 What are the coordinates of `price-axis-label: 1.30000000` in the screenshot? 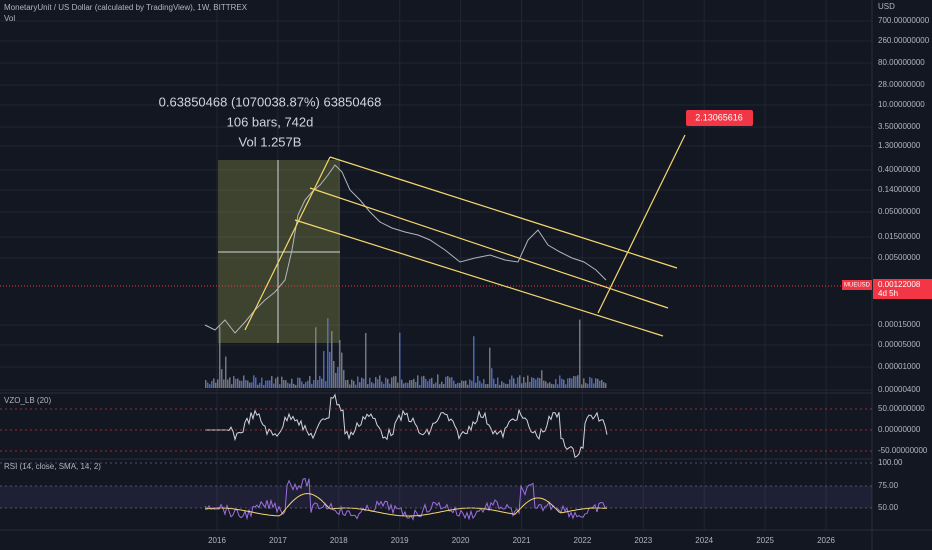 It's located at (899, 145).